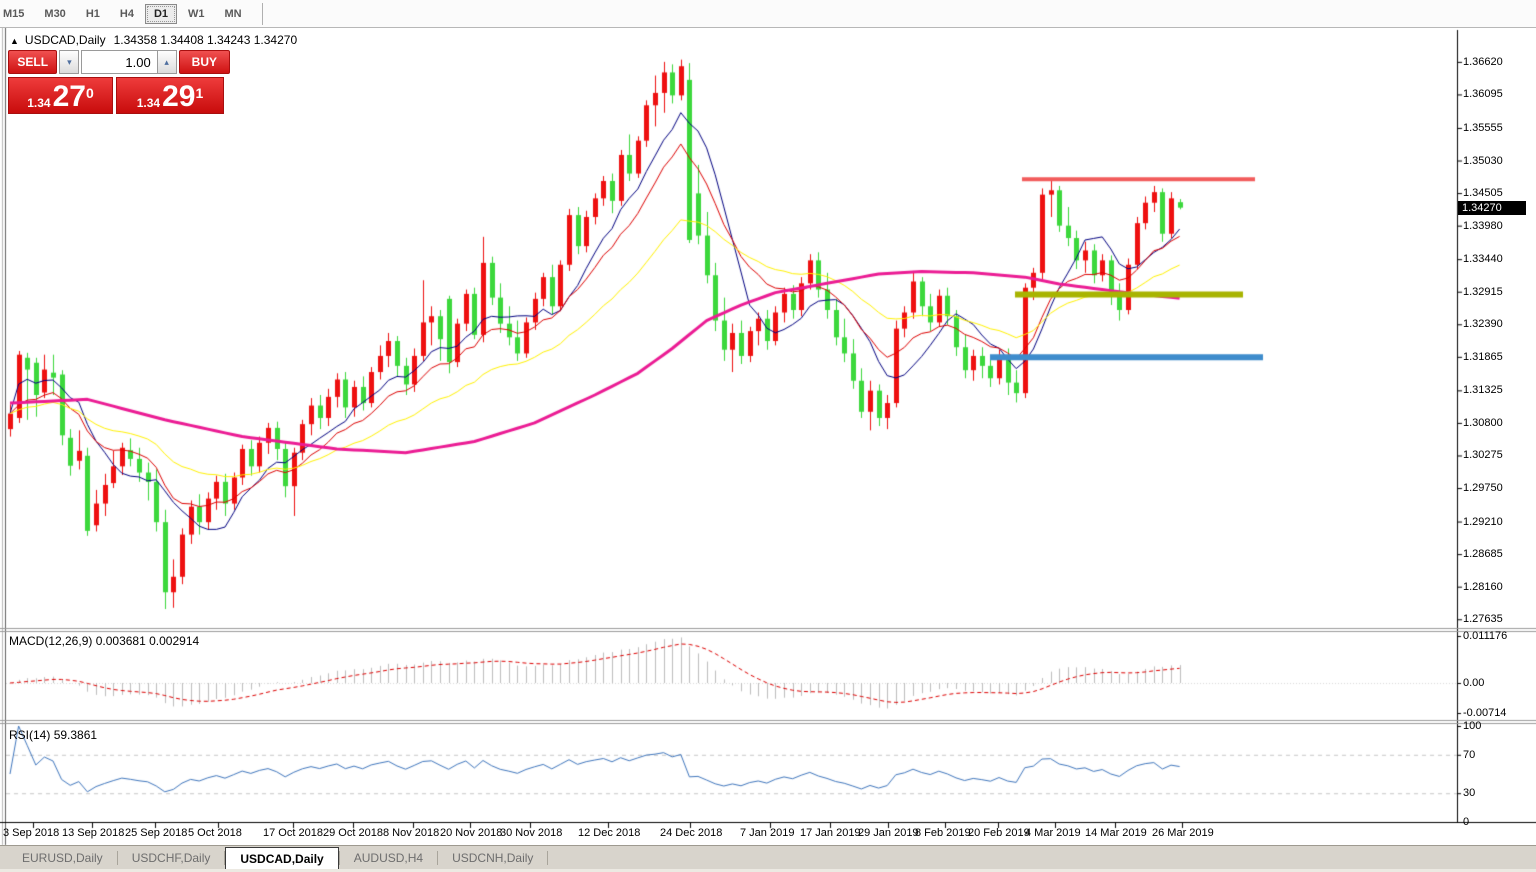 This screenshot has width=1536, height=872. What do you see at coordinates (1483, 422) in the screenshot?
I see `price-axis-label: 1.30800` at bounding box center [1483, 422].